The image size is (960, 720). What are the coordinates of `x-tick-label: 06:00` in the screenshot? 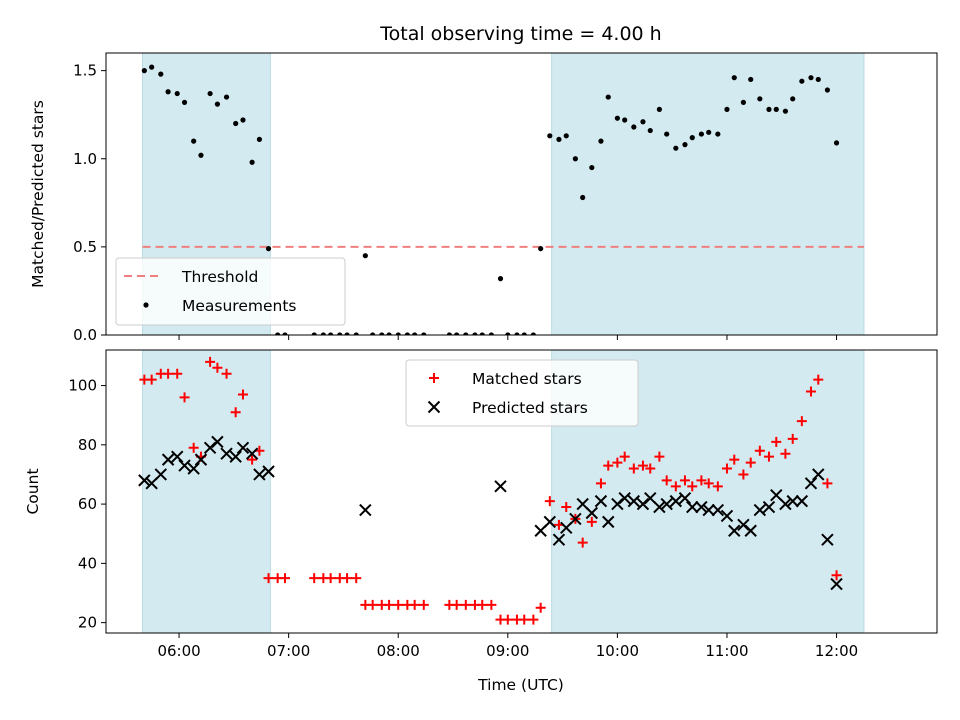 It's located at (178, 651).